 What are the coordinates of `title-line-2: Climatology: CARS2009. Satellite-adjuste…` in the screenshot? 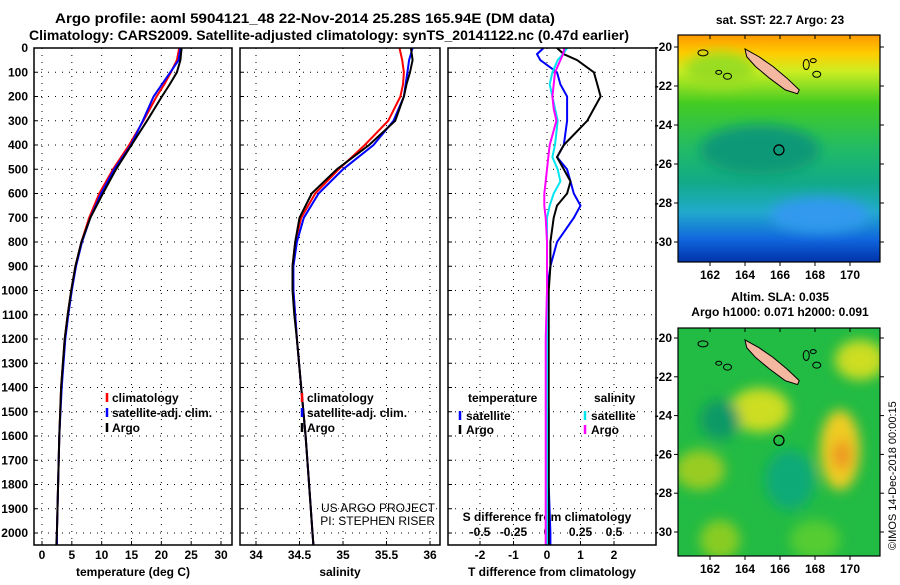 It's located at (329, 35).